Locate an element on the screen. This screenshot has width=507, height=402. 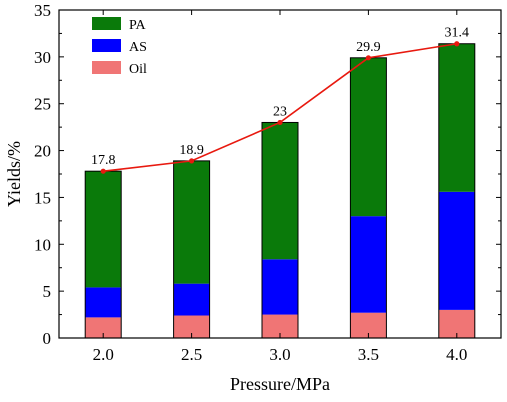
bar-as-3.0 is located at coordinates (280, 287).